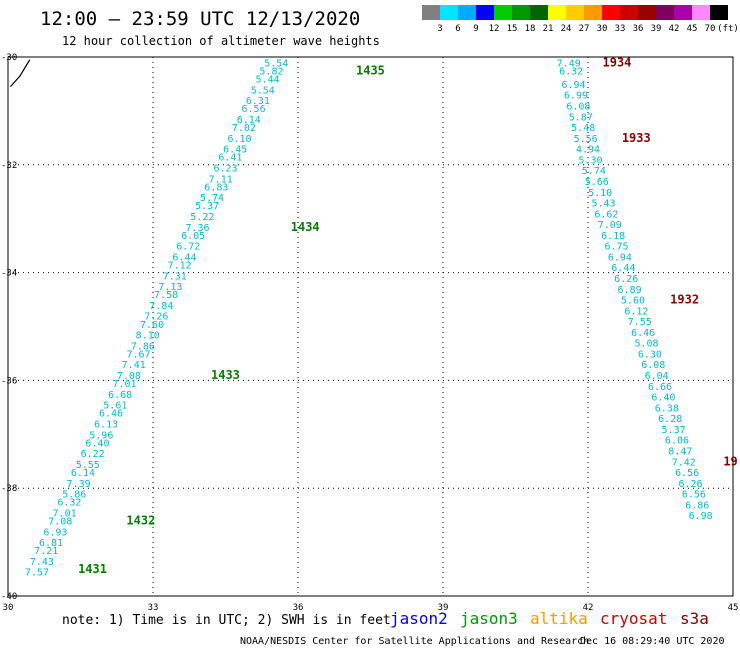 The height and width of the screenshot is (650, 740). I want to click on colorbar-label: (ft), so click(728, 29).